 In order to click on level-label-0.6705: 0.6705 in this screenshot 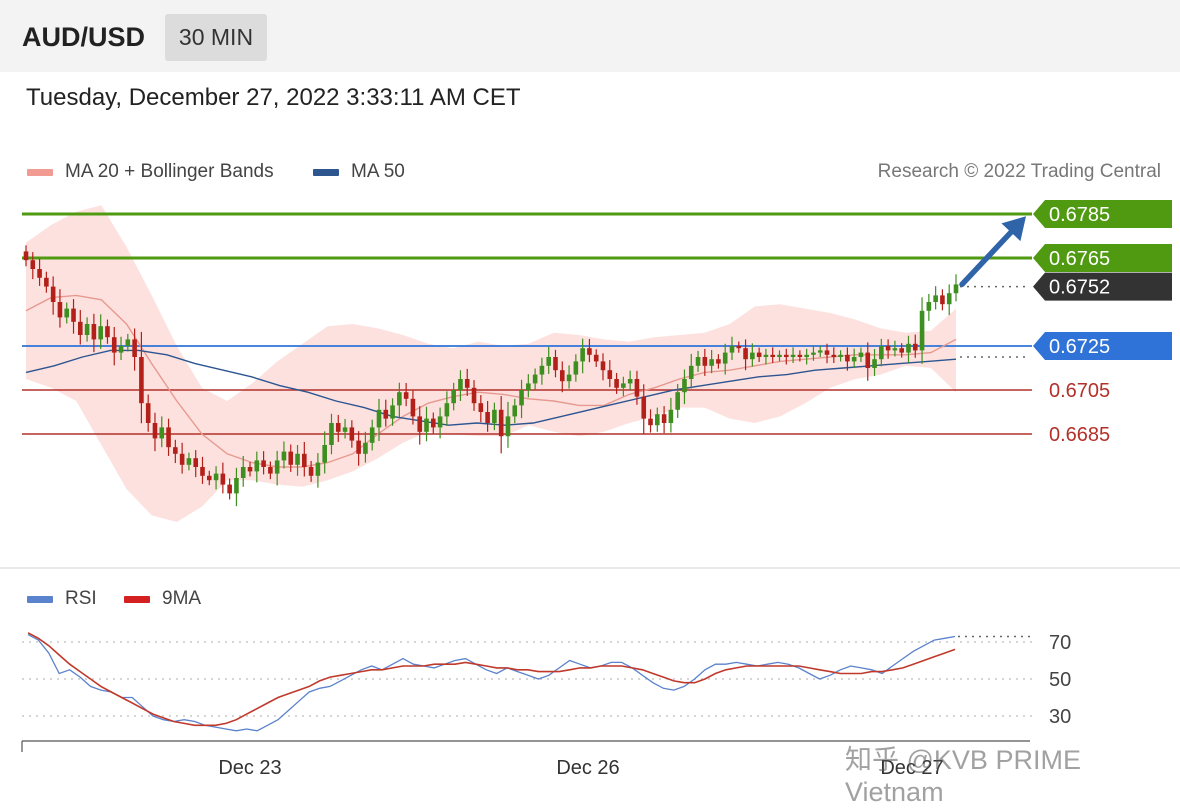, I will do `click(1079, 391)`.